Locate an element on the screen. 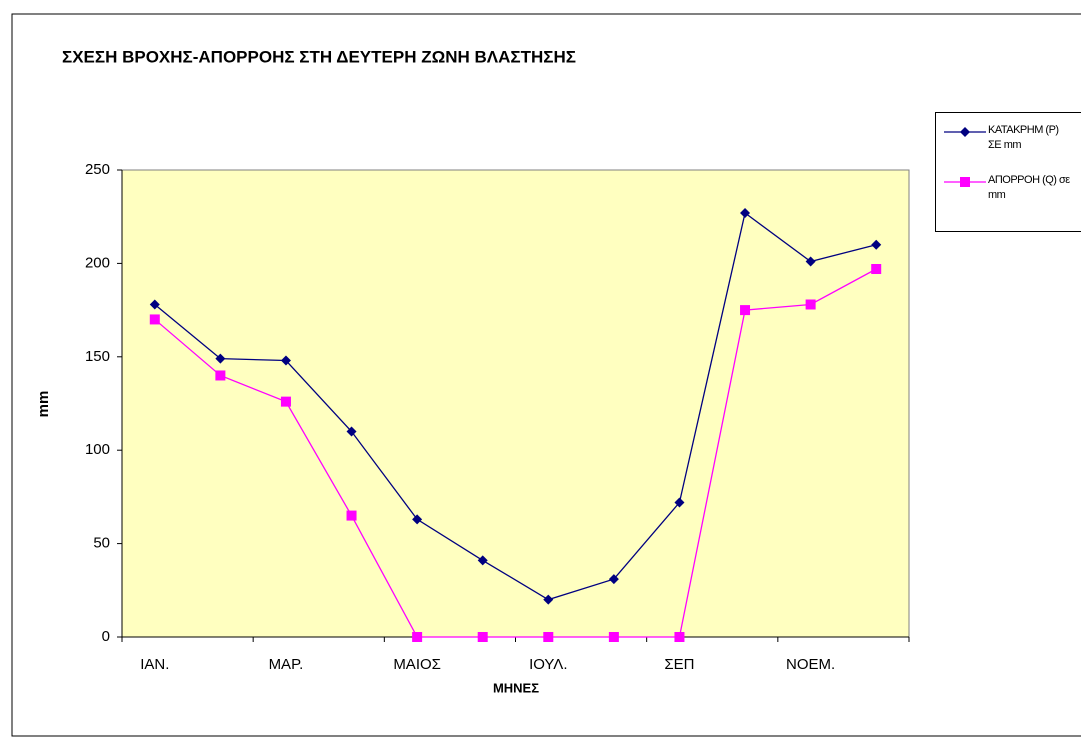  legend-item: ΚΑΤΑΚΡΗΜ (P) ΣΕ mm is located at coordinates (1008, 143).